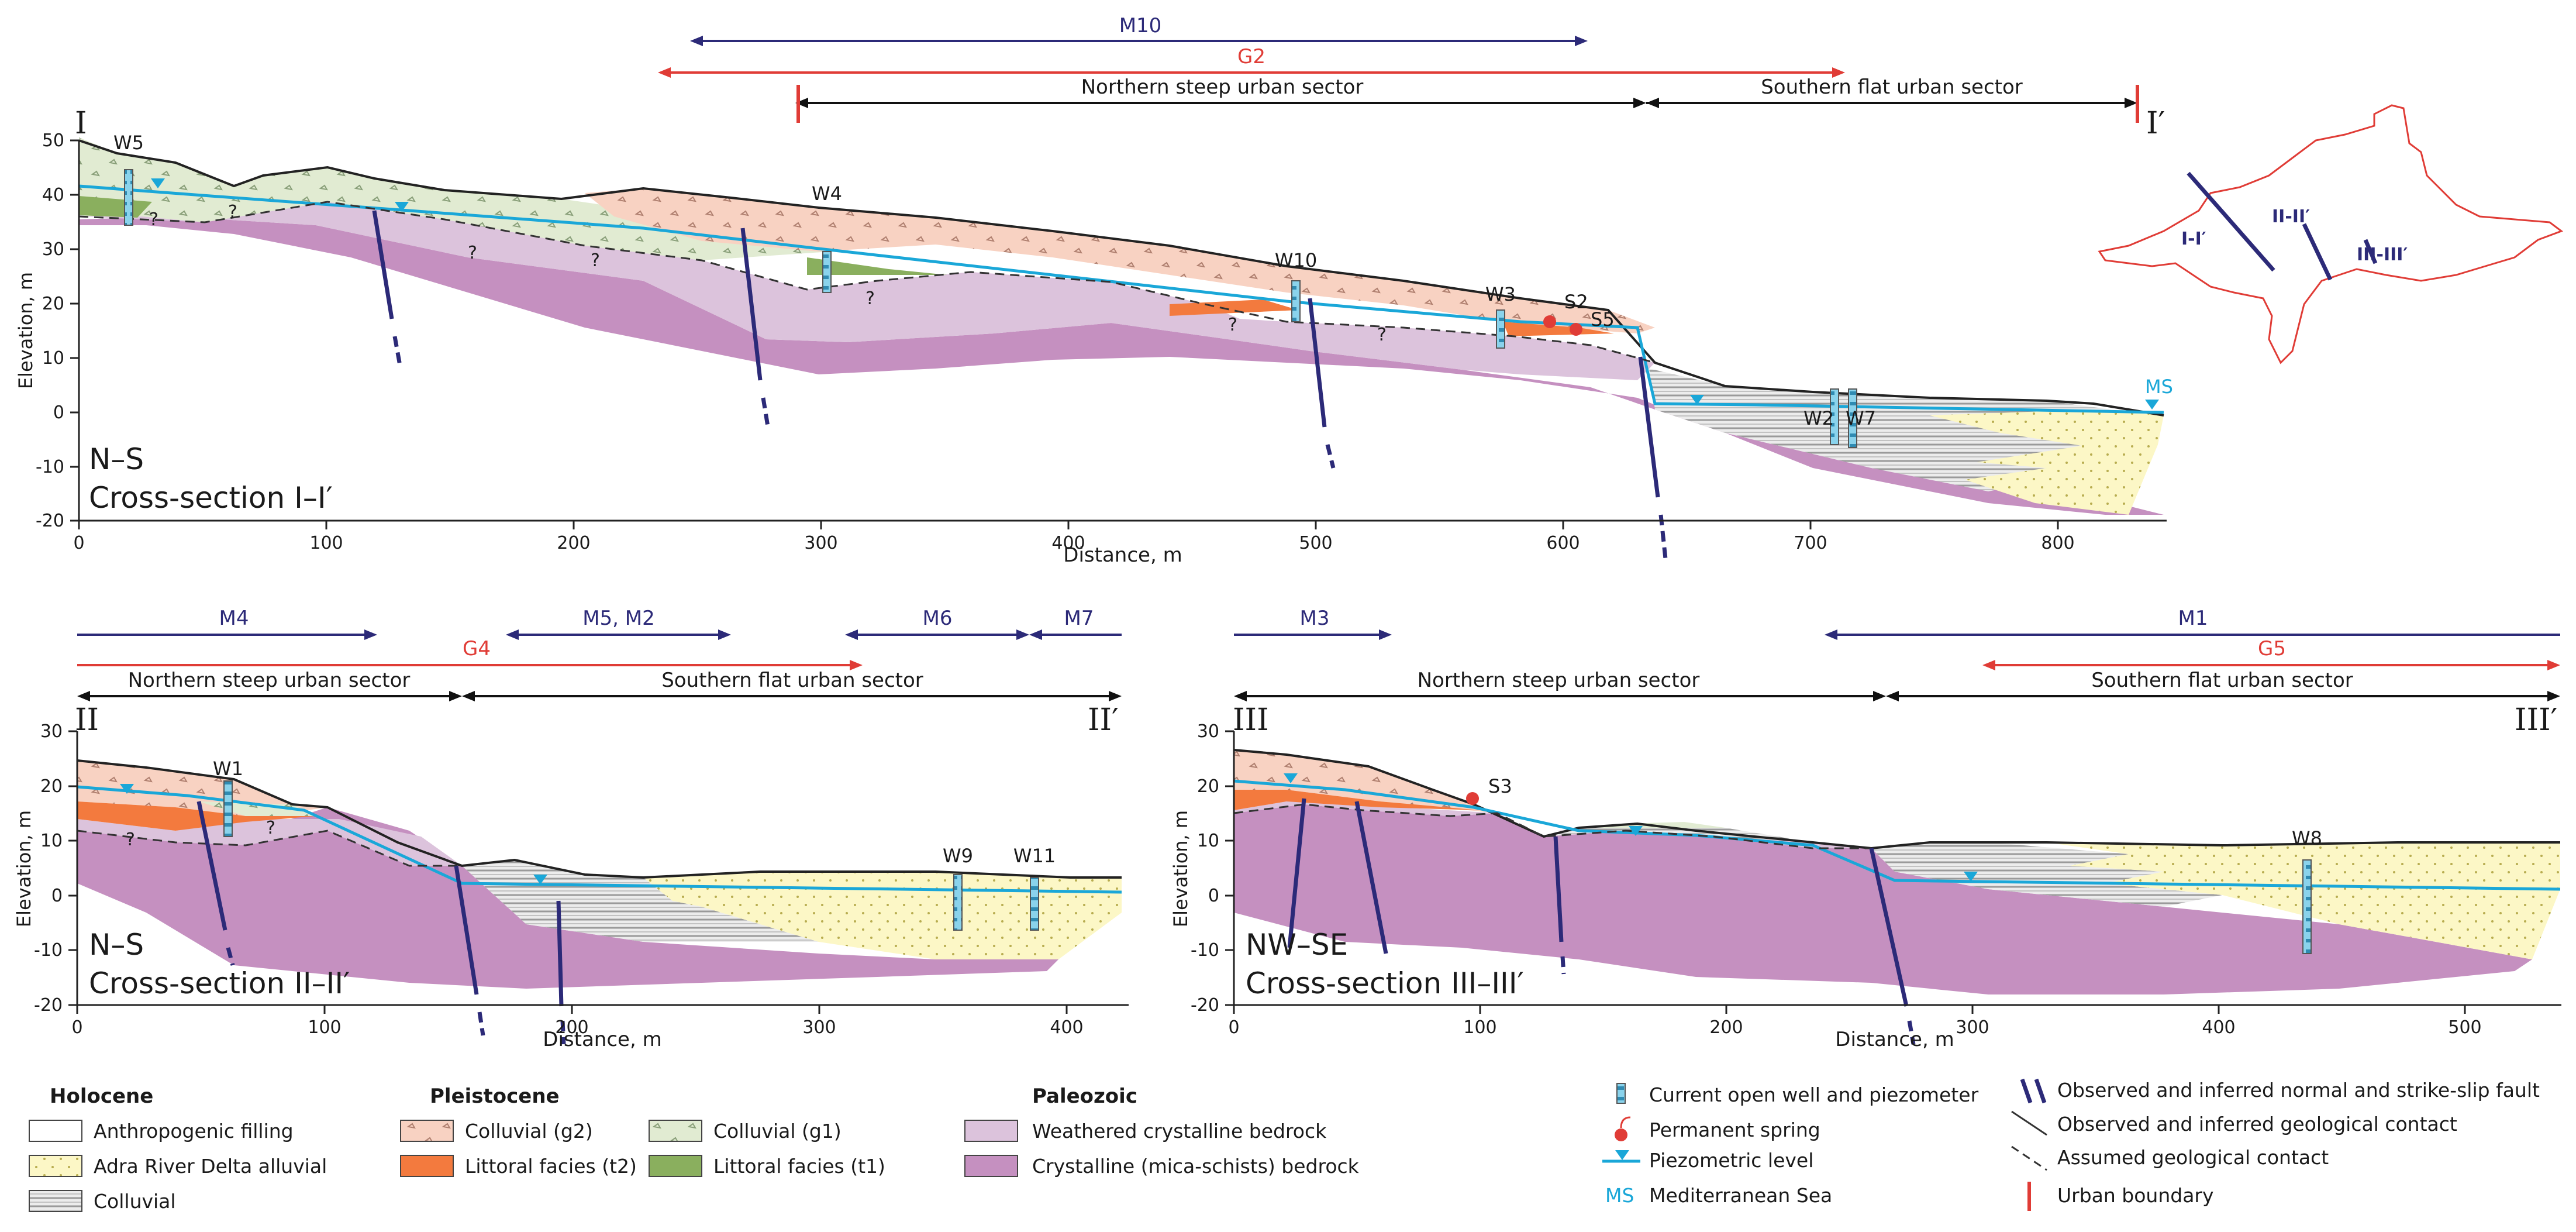  Describe the element at coordinates (1208, 841) in the screenshot. I see `s3-ytick-2: 10` at that location.